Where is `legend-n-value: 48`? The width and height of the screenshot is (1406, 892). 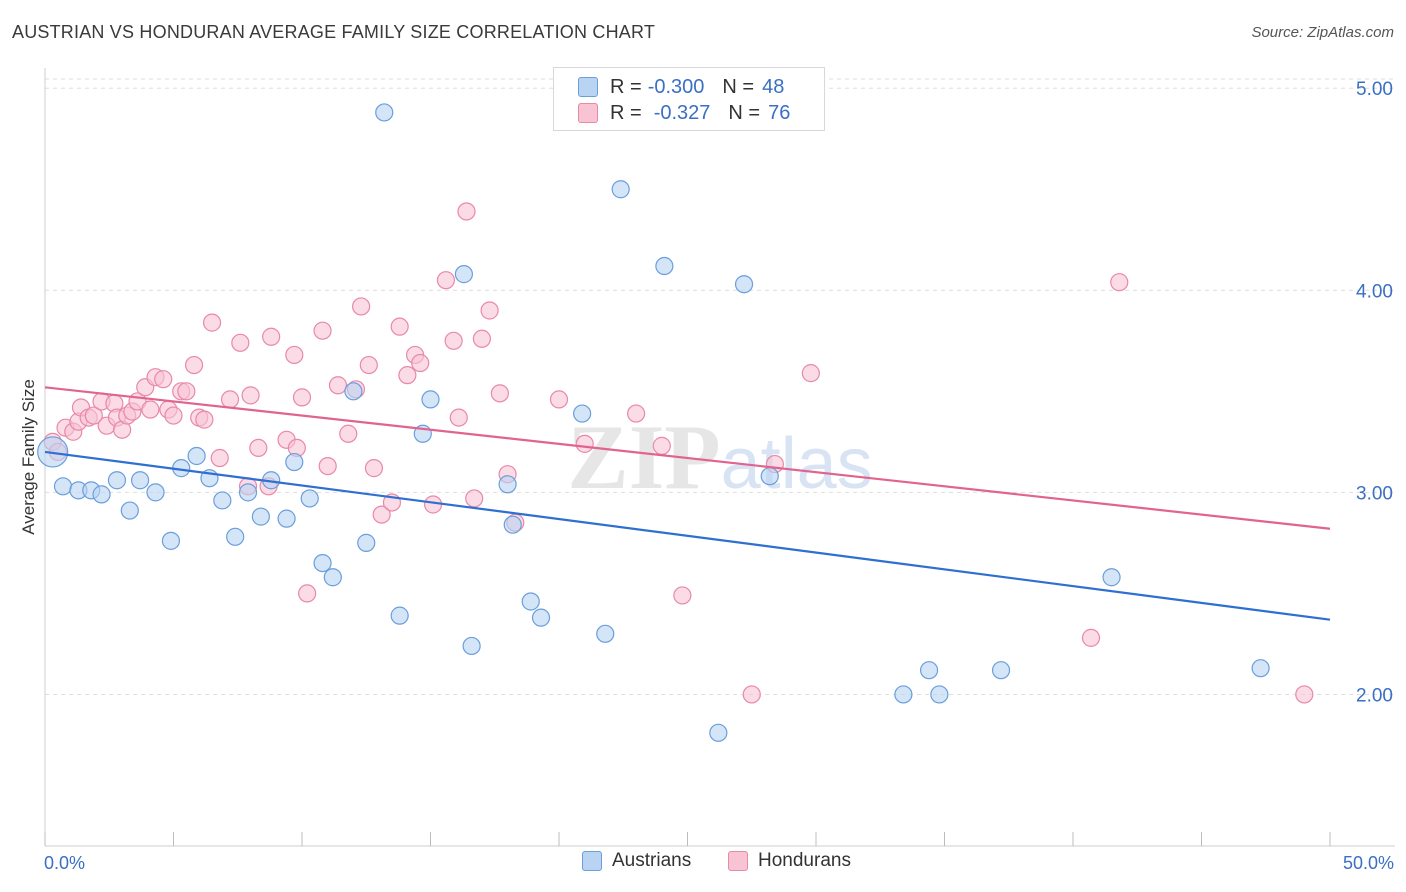 legend-n-value: 48 is located at coordinates (773, 86).